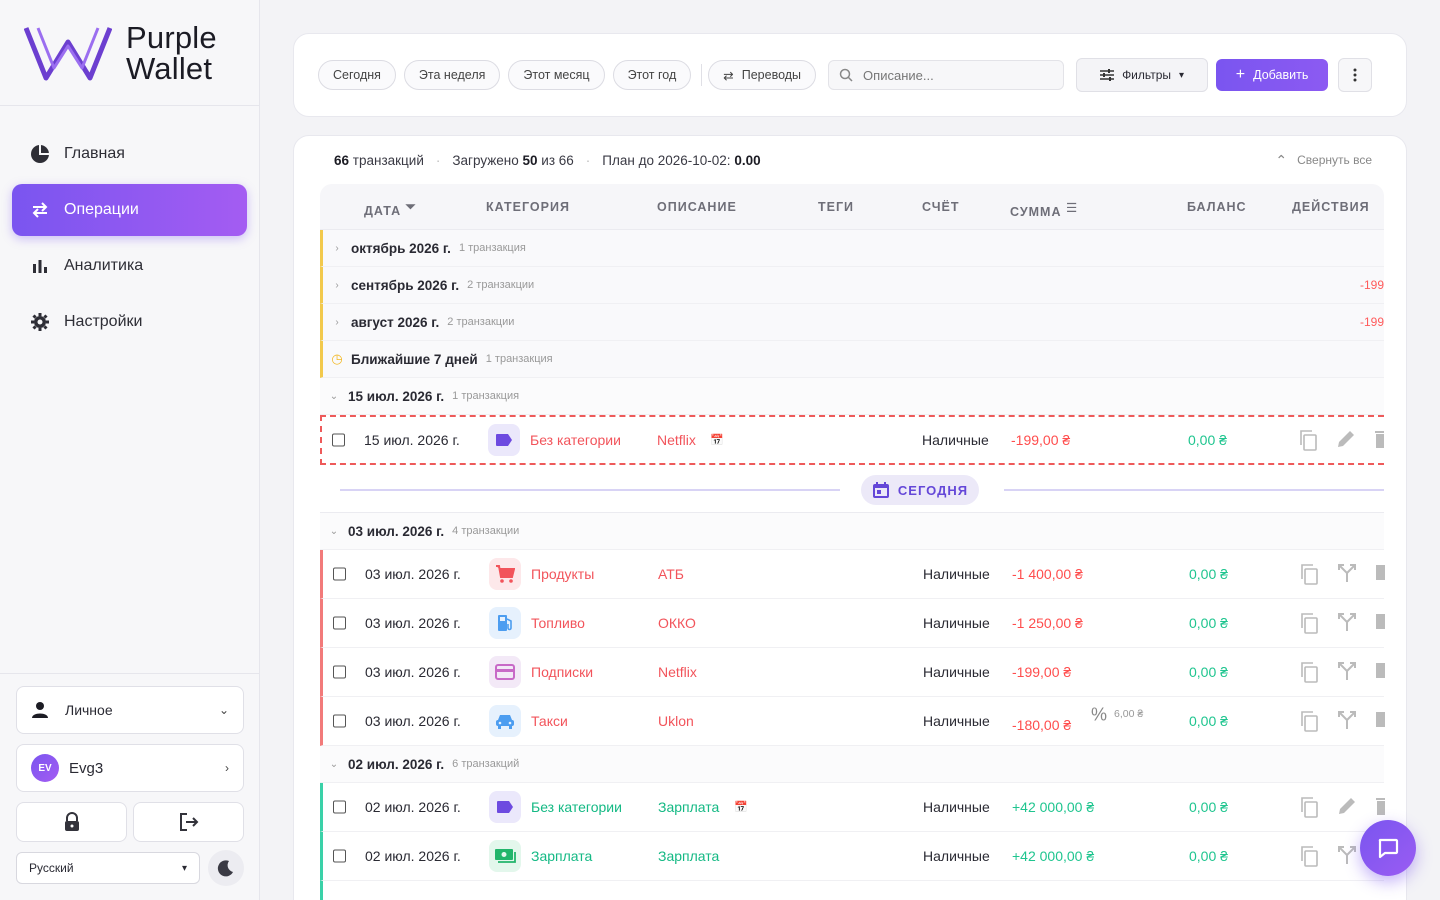 The height and width of the screenshot is (900, 1440). Describe the element at coordinates (1281, 159) in the screenshot. I see `chevron-up-icon: ⌃` at that location.